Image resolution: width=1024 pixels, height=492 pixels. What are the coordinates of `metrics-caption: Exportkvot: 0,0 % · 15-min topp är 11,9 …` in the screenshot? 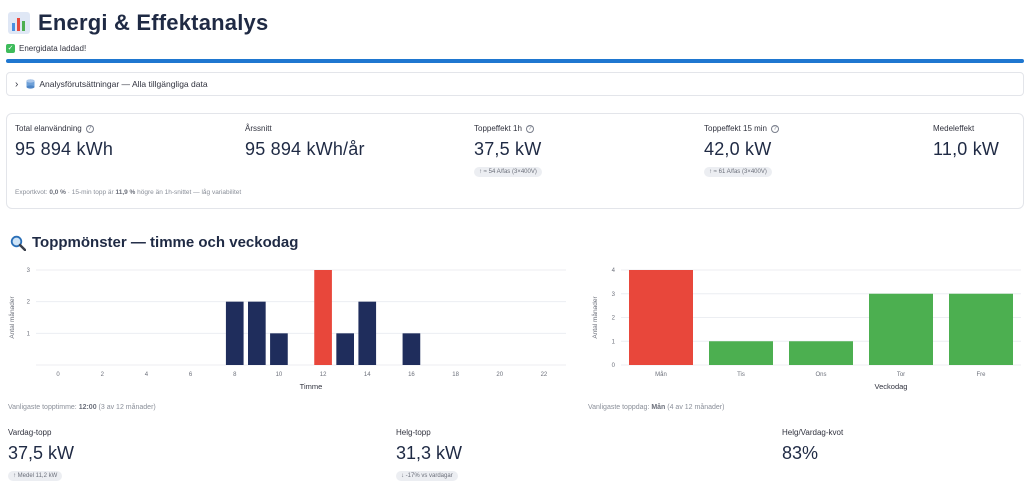 It's located at (128, 192).